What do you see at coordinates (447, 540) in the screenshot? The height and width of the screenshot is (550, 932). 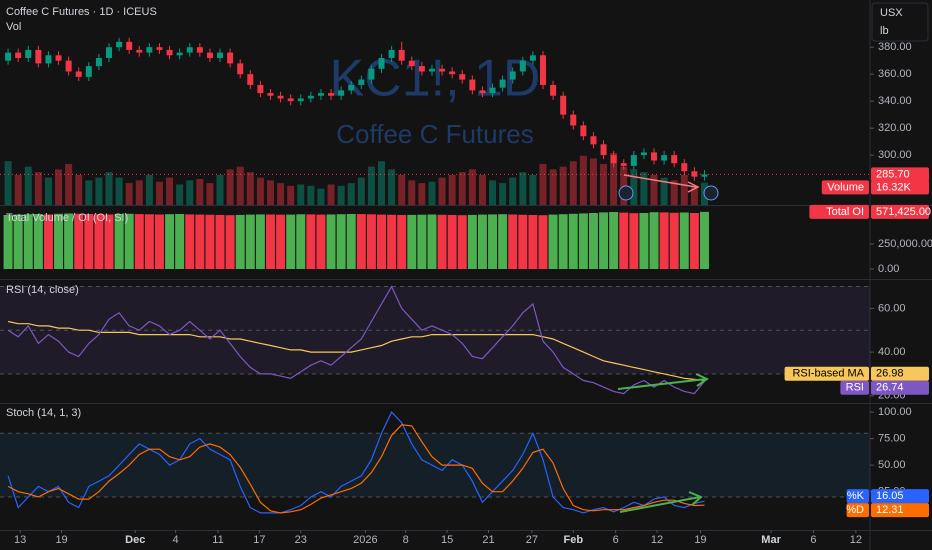 I see `x-tick-label: 15` at bounding box center [447, 540].